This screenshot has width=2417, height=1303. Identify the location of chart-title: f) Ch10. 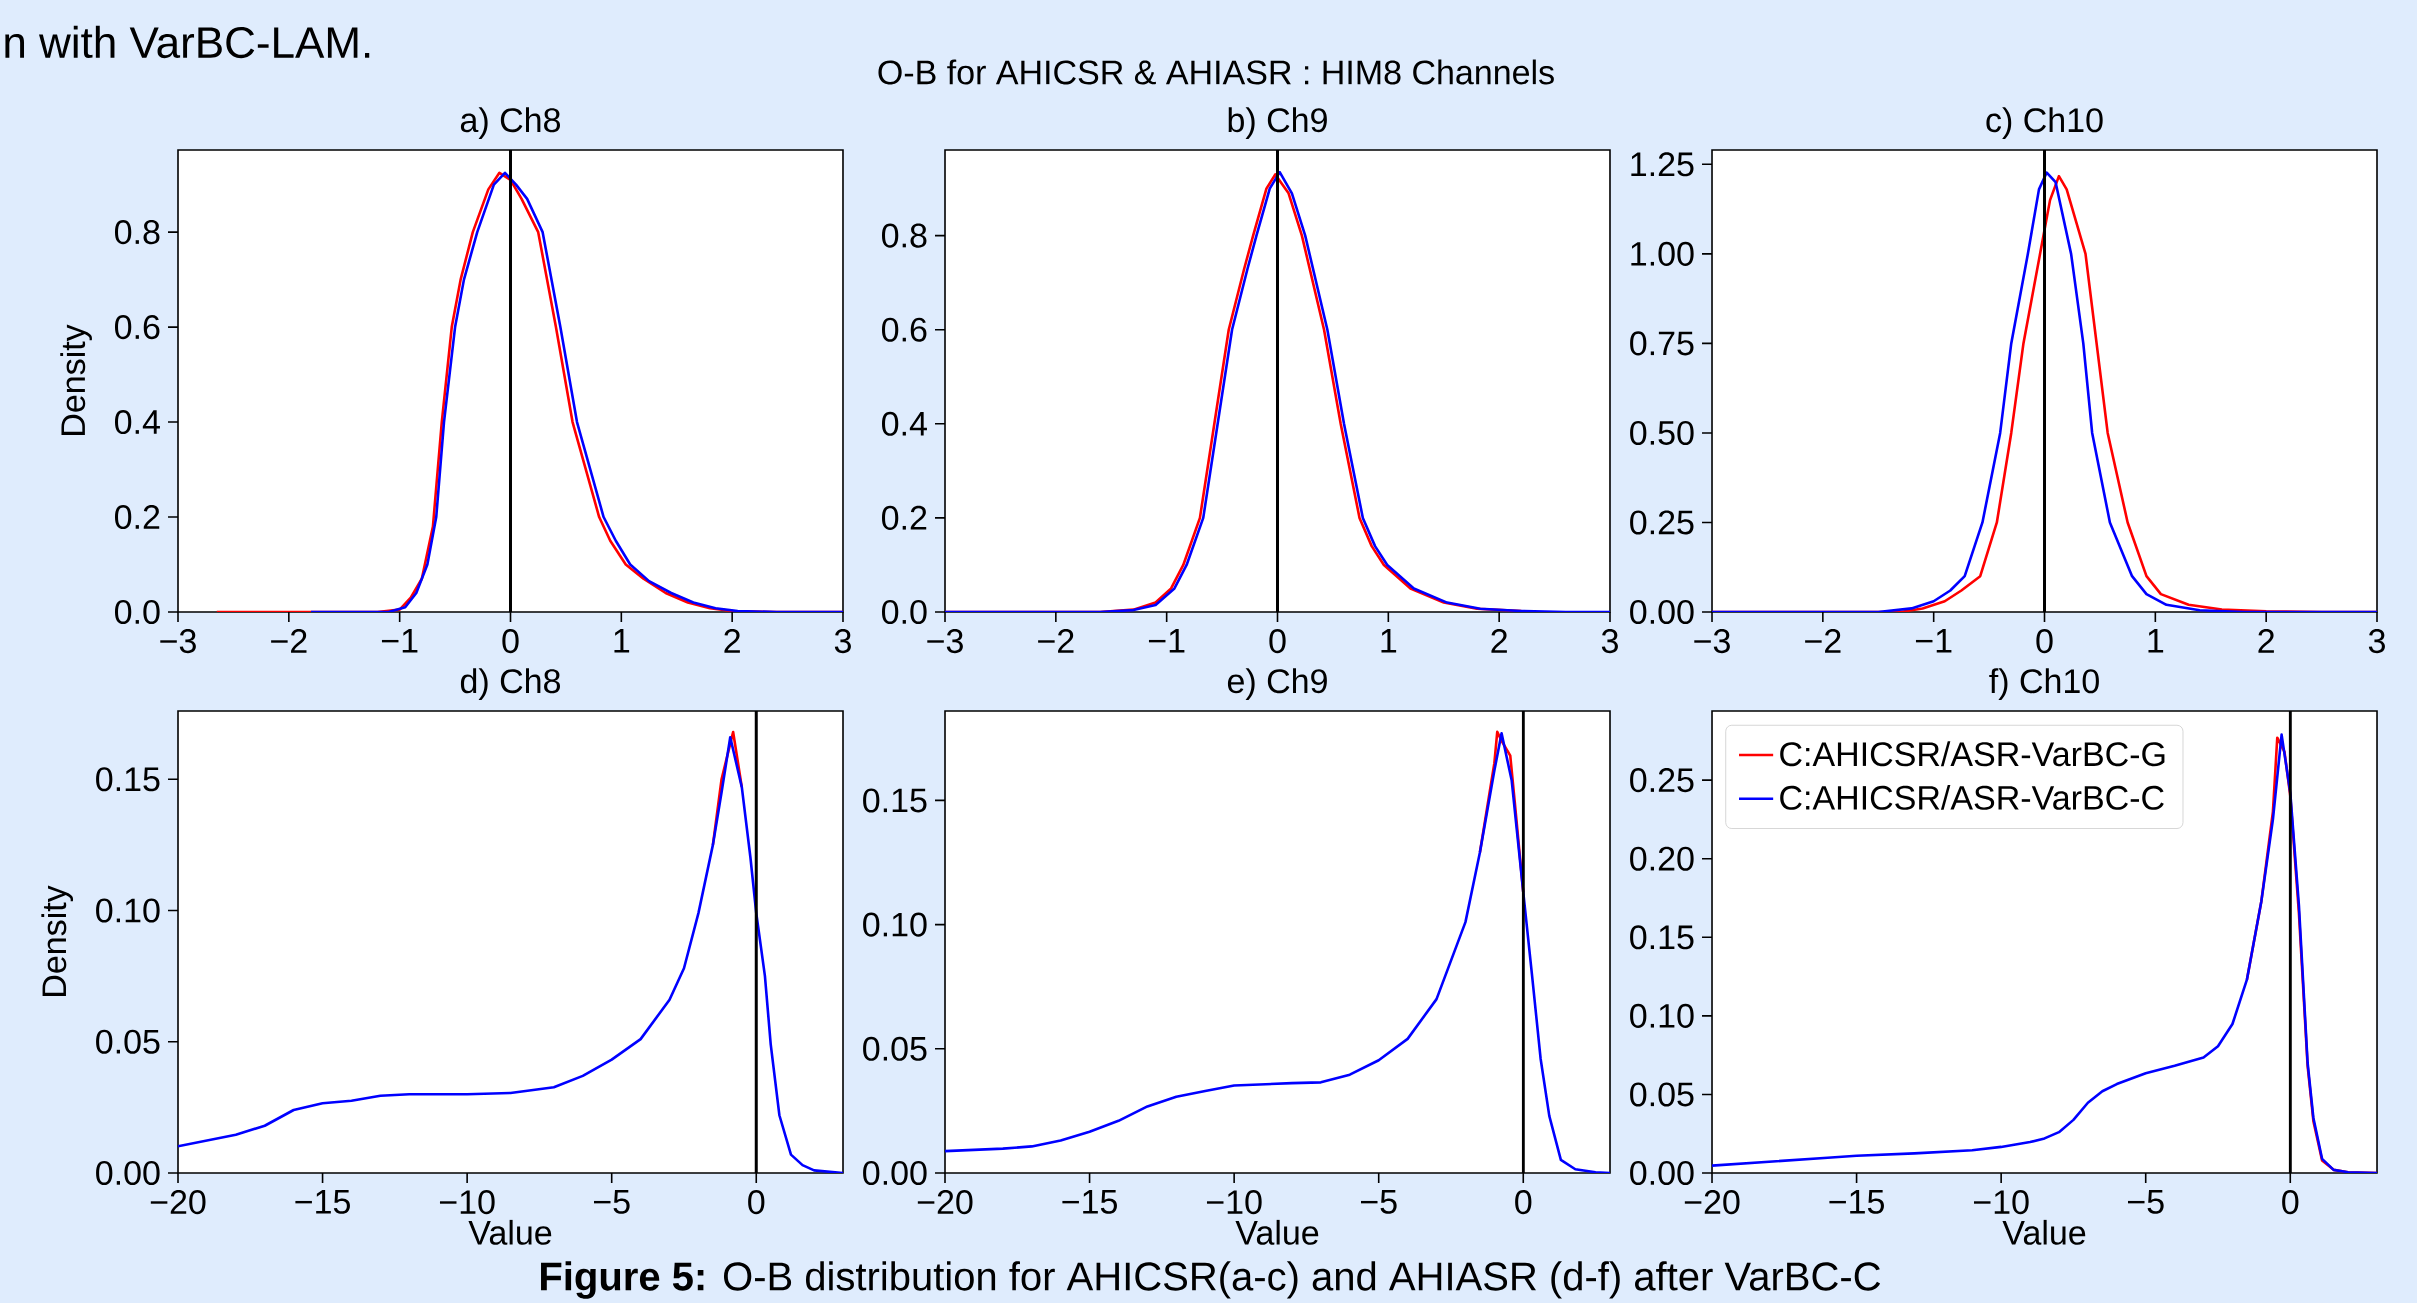
(2044, 684).